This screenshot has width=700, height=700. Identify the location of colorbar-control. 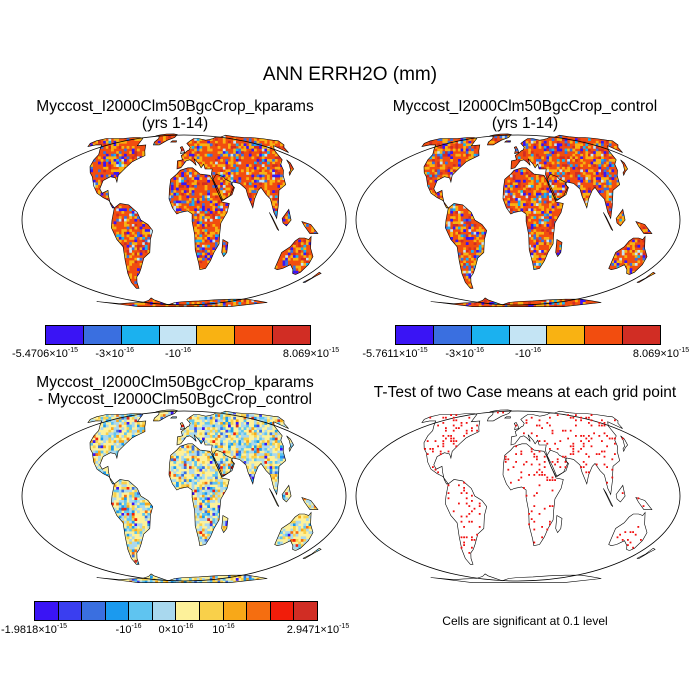
(528, 335).